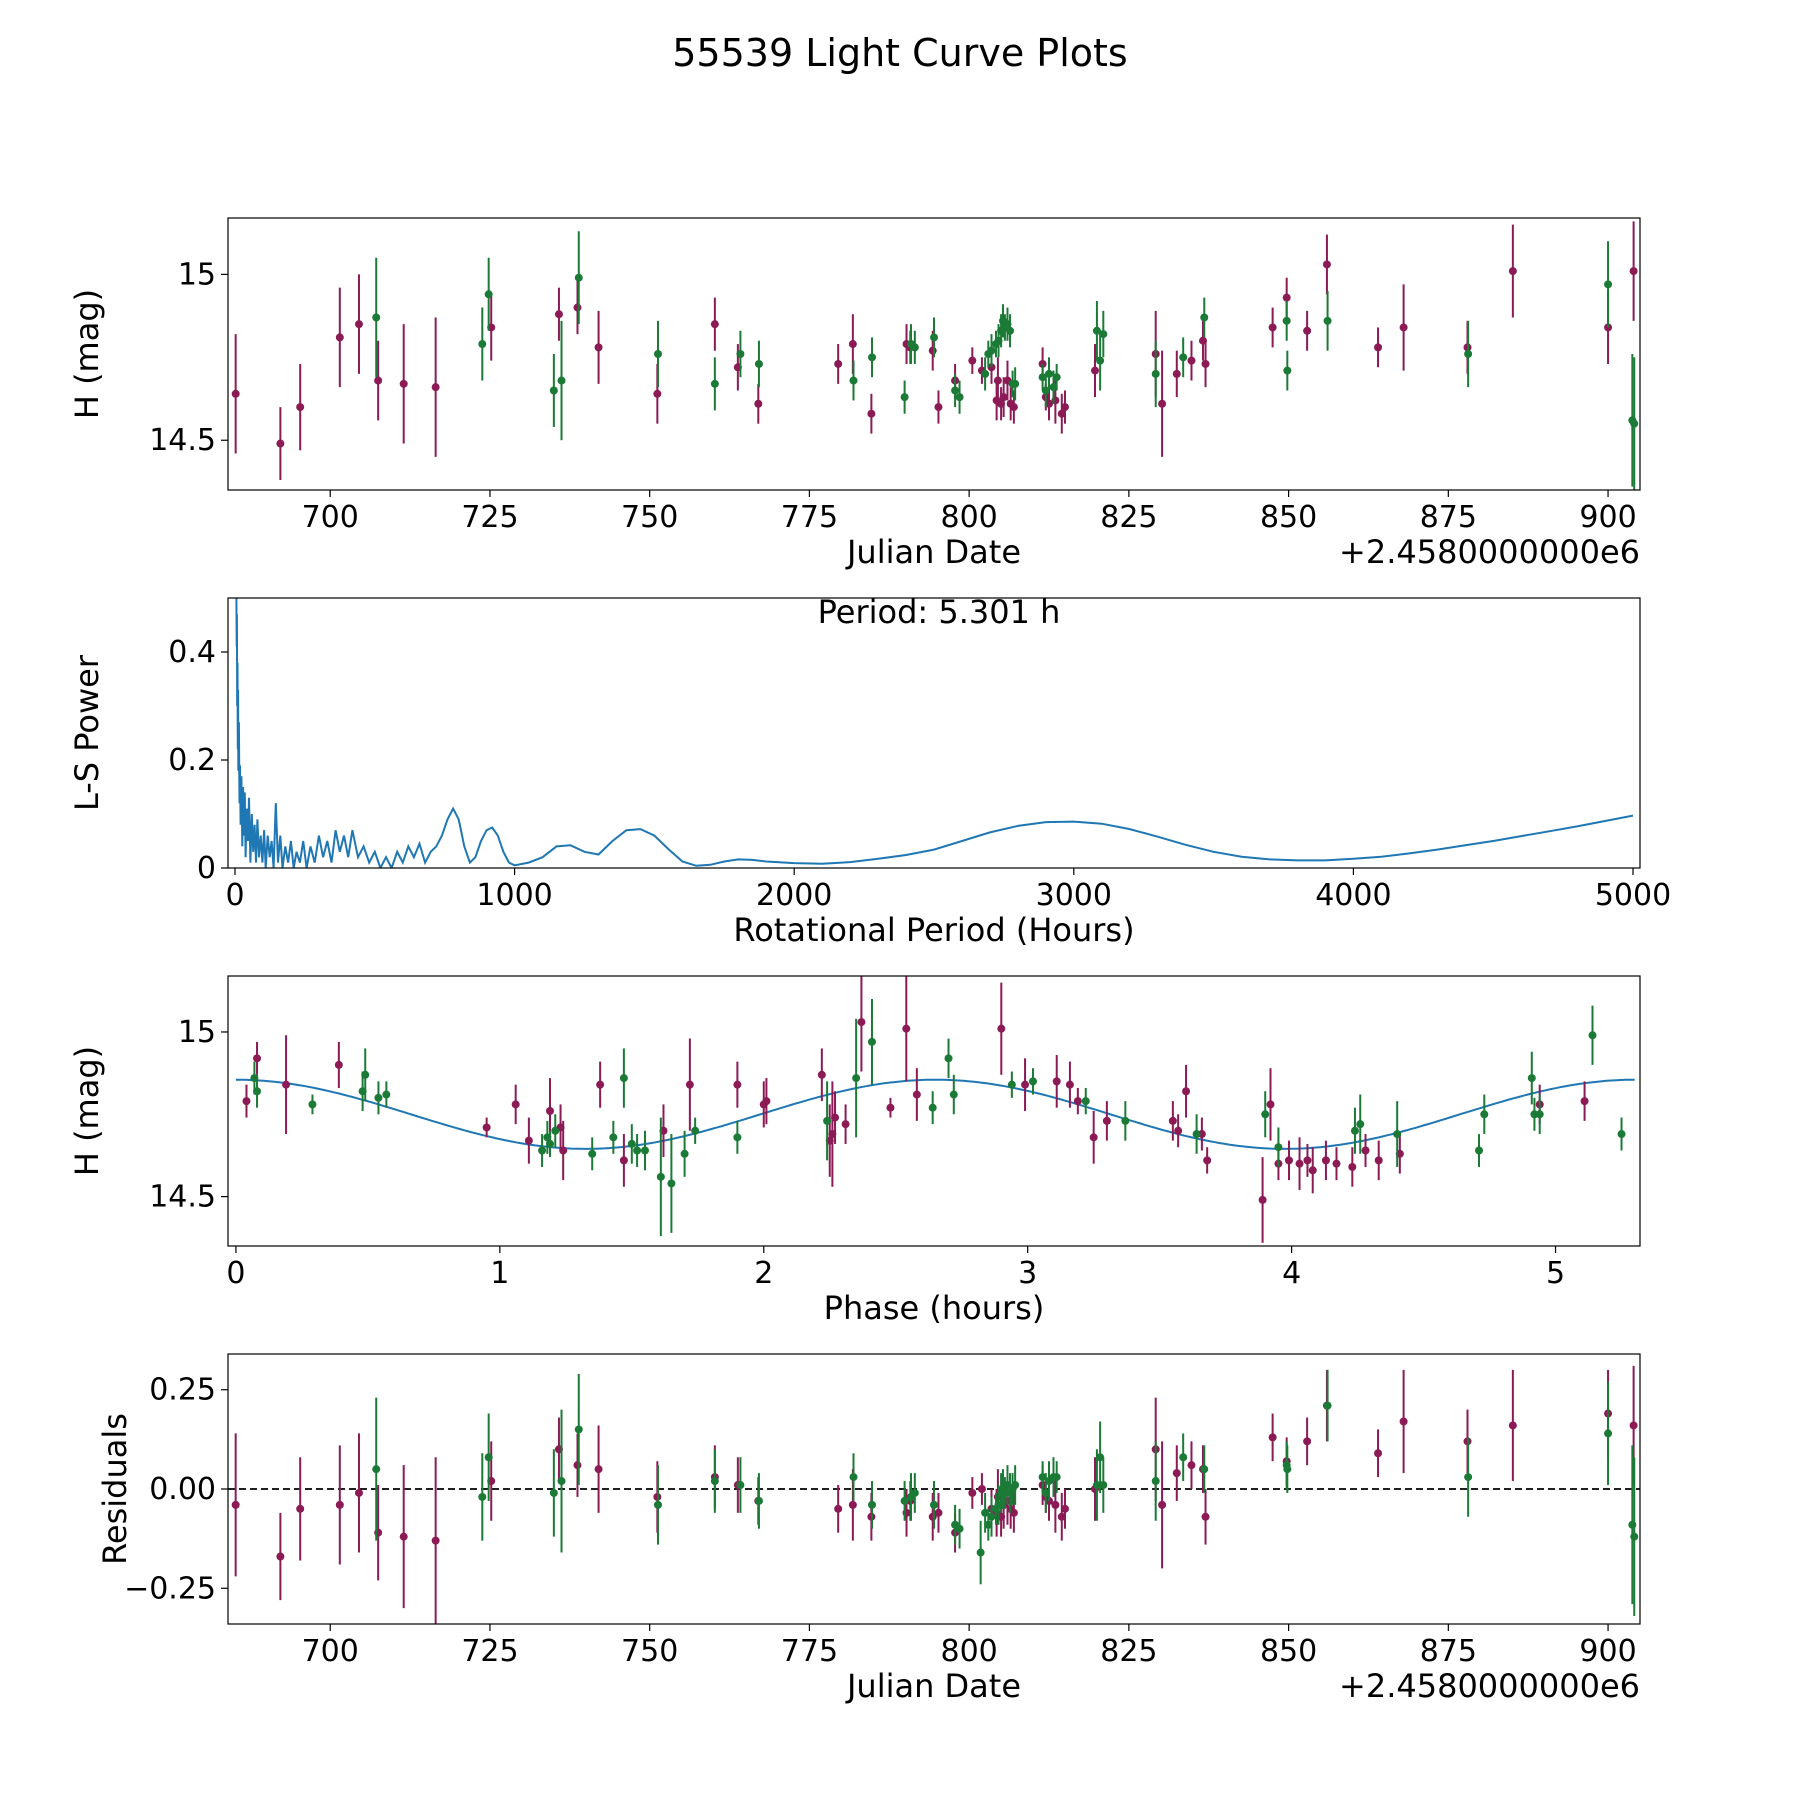 The image size is (1800, 1800). Describe the element at coordinates (1128, 1651) in the screenshot. I see `x-tick-label: 825` at that location.